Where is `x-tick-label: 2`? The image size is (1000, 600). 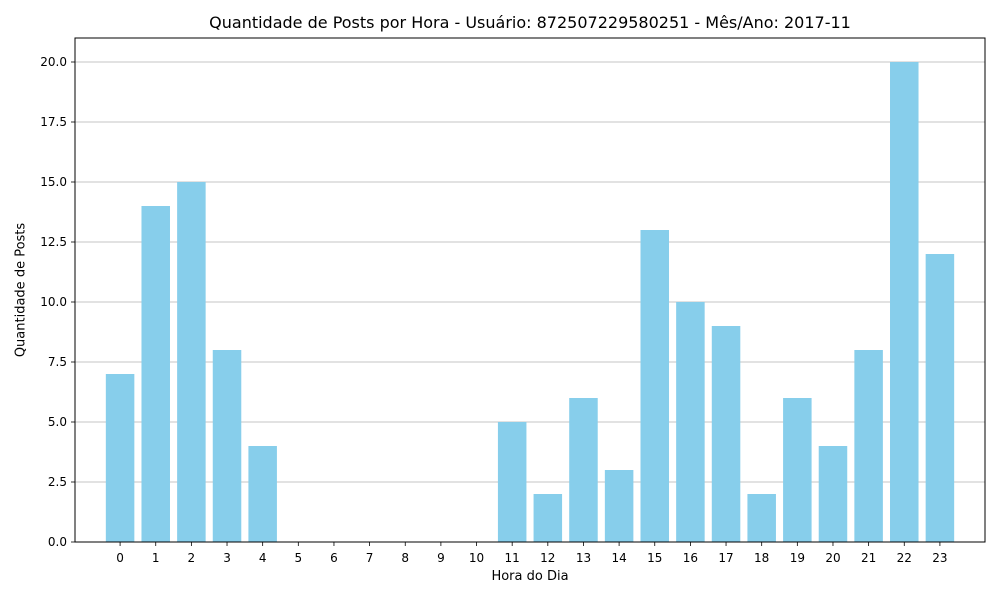 x-tick-label: 2 is located at coordinates (192, 558).